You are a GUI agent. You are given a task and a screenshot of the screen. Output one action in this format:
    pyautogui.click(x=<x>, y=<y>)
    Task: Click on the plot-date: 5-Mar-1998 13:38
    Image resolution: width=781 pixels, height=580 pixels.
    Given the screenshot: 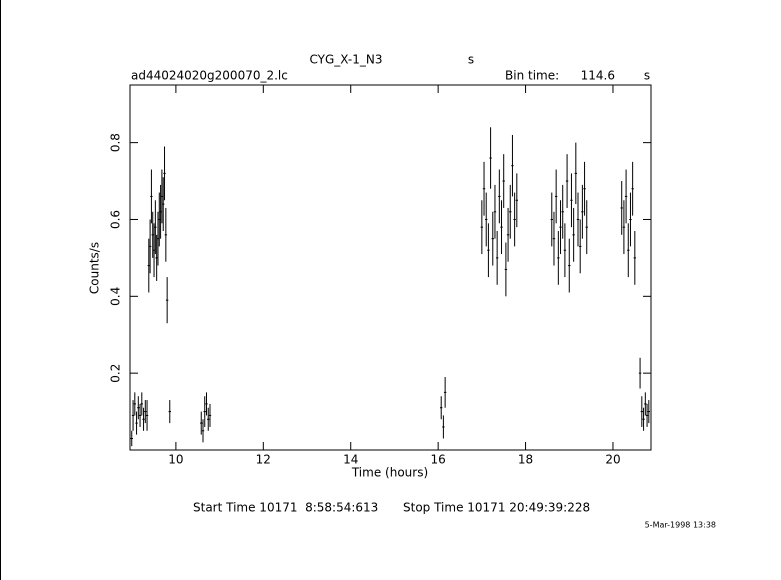 What is the action you would take?
    pyautogui.click(x=680, y=525)
    